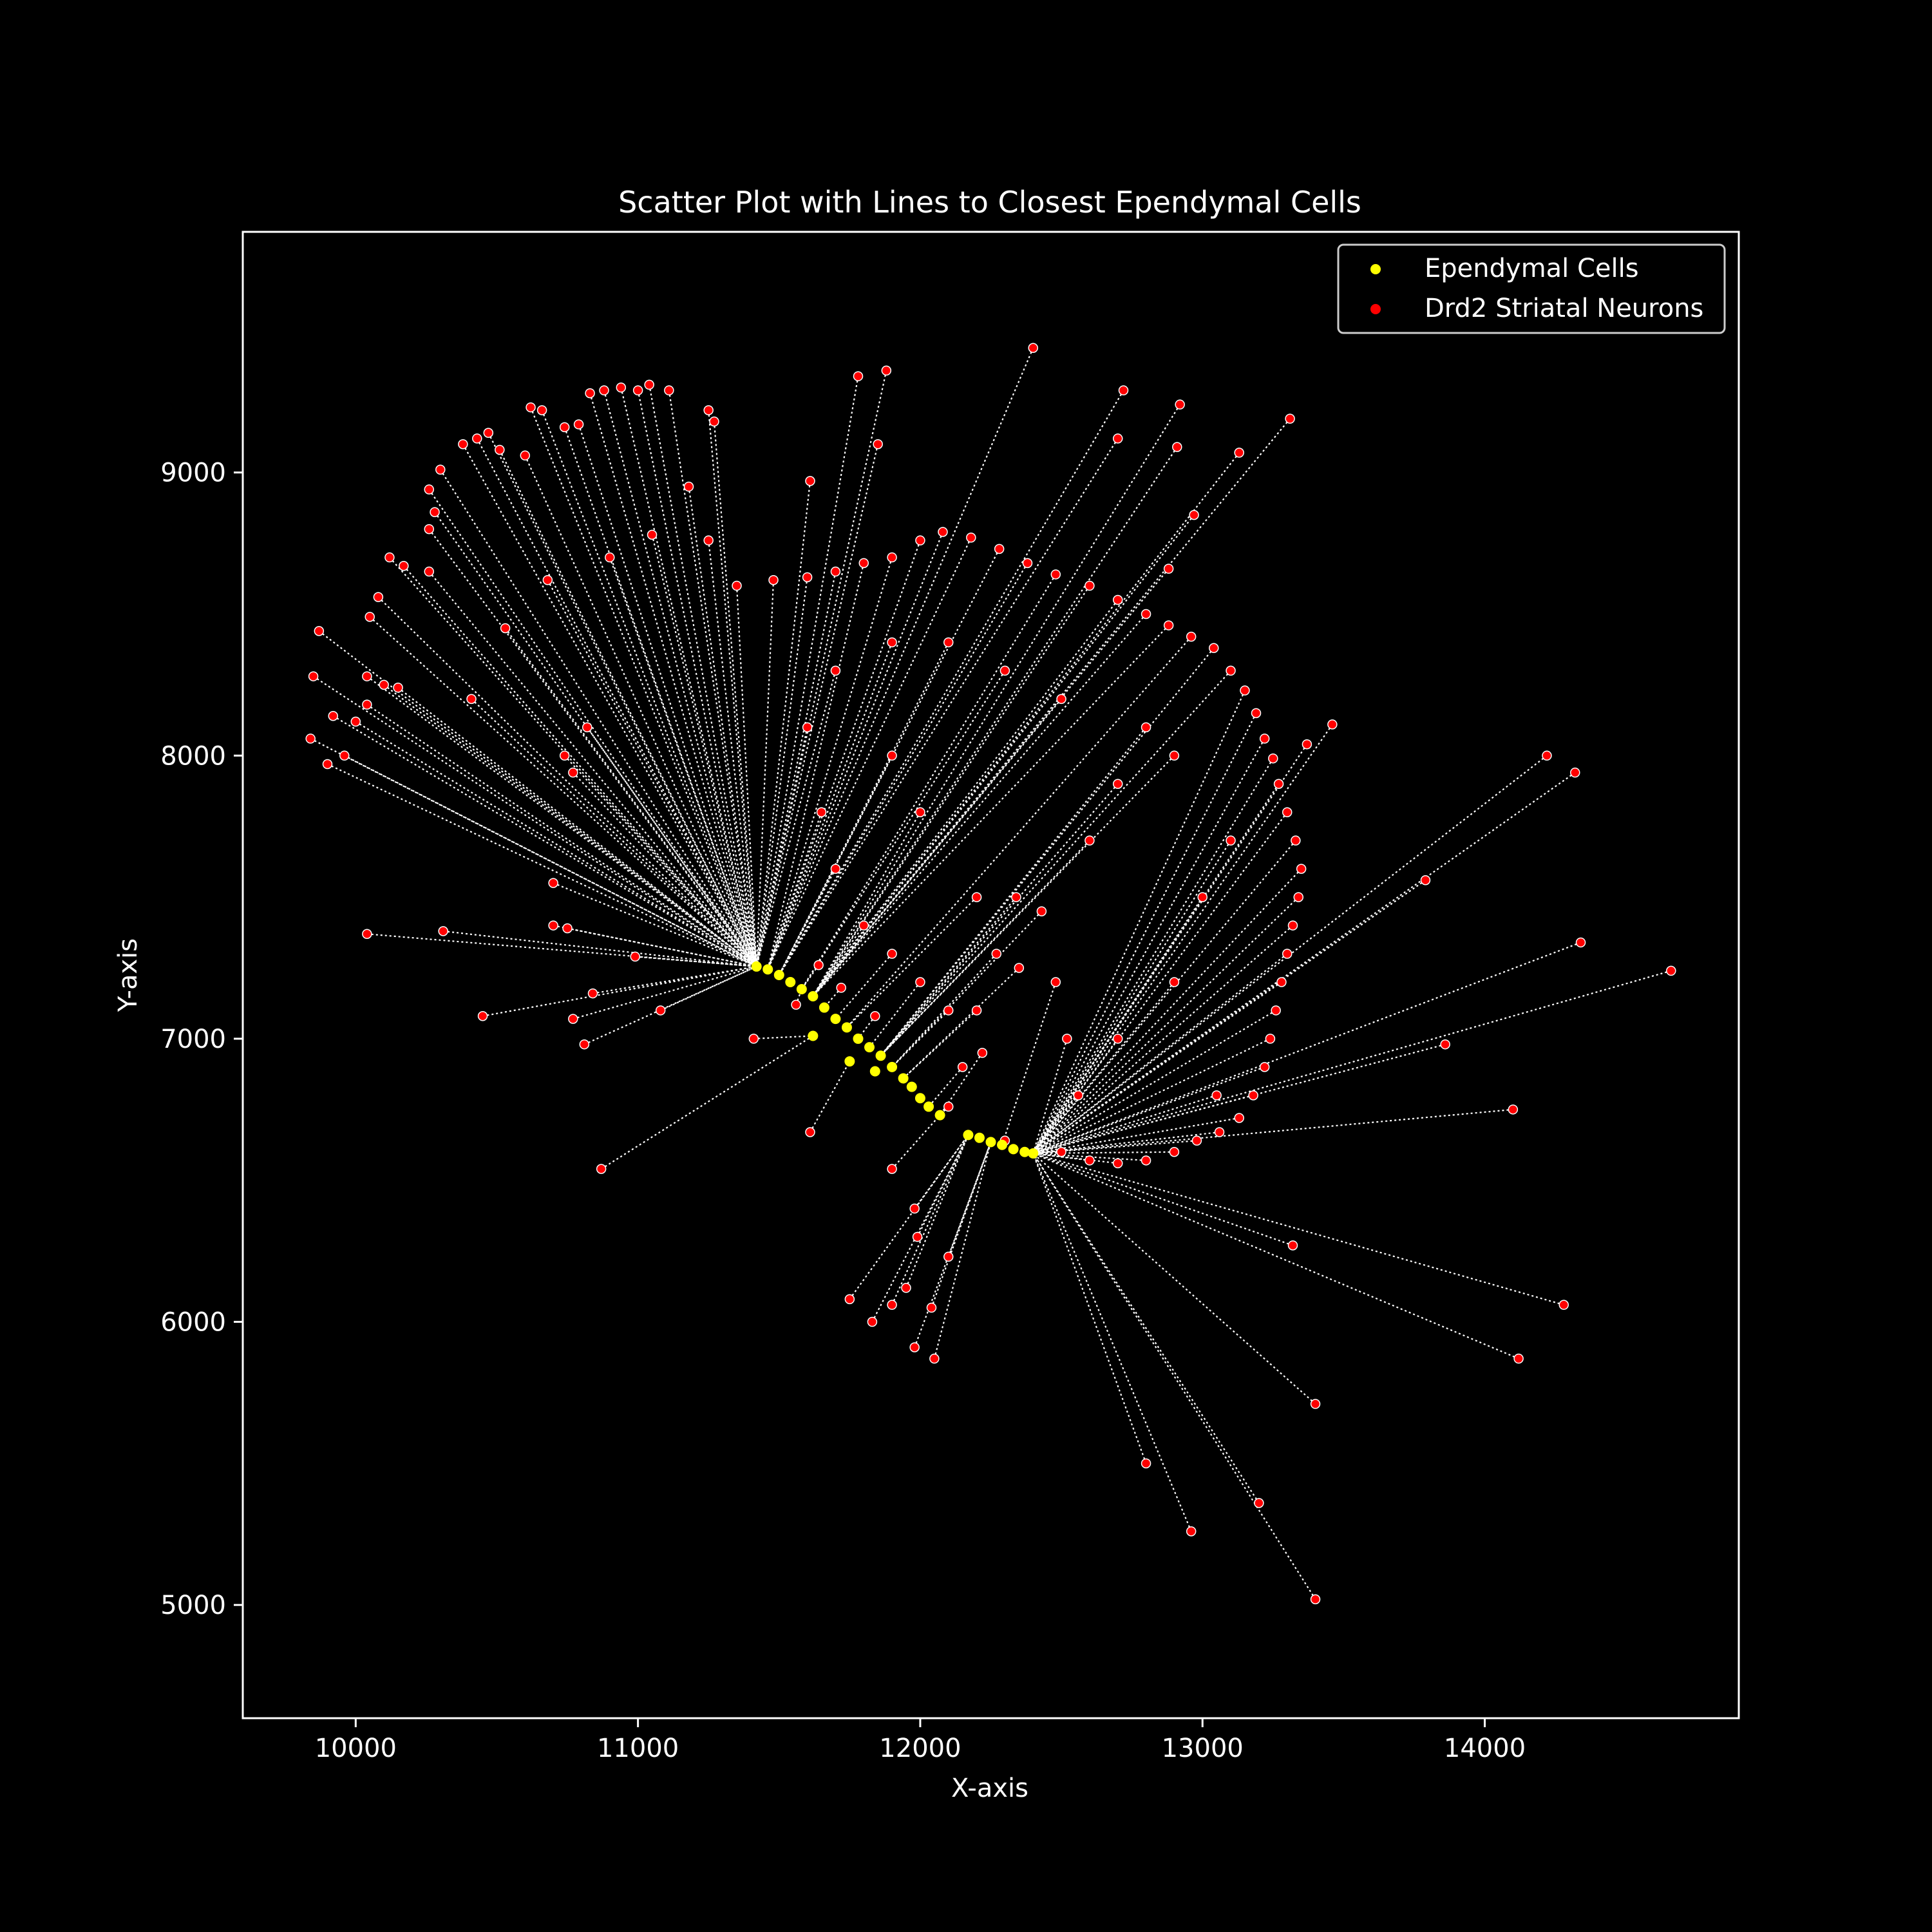  Describe the element at coordinates (1376, 309) in the screenshot. I see `legend-marker-neuron` at that location.